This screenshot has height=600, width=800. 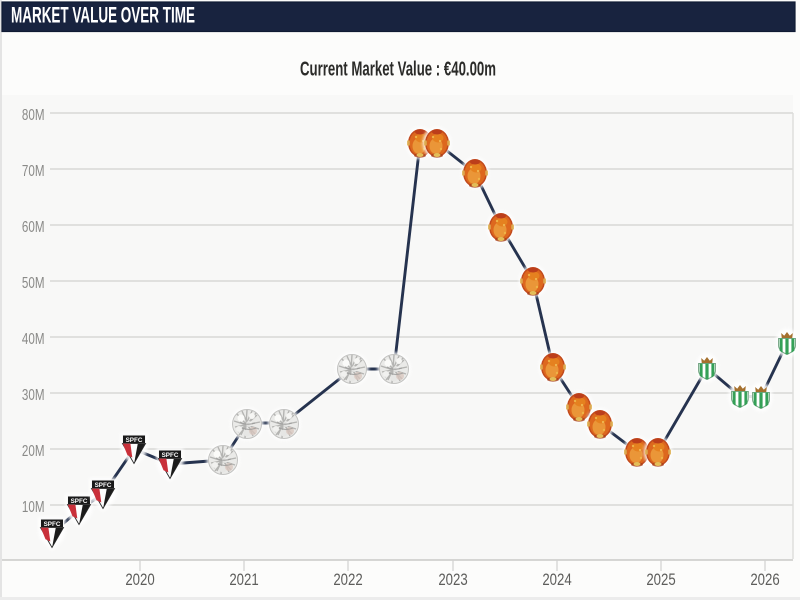 I want to click on svg-text: 40M, so click(x=33, y=338).